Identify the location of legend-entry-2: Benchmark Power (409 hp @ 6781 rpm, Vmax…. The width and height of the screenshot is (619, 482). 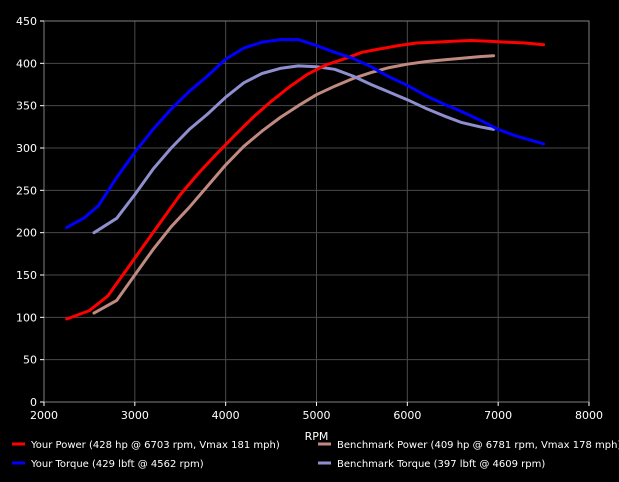
(478, 445).